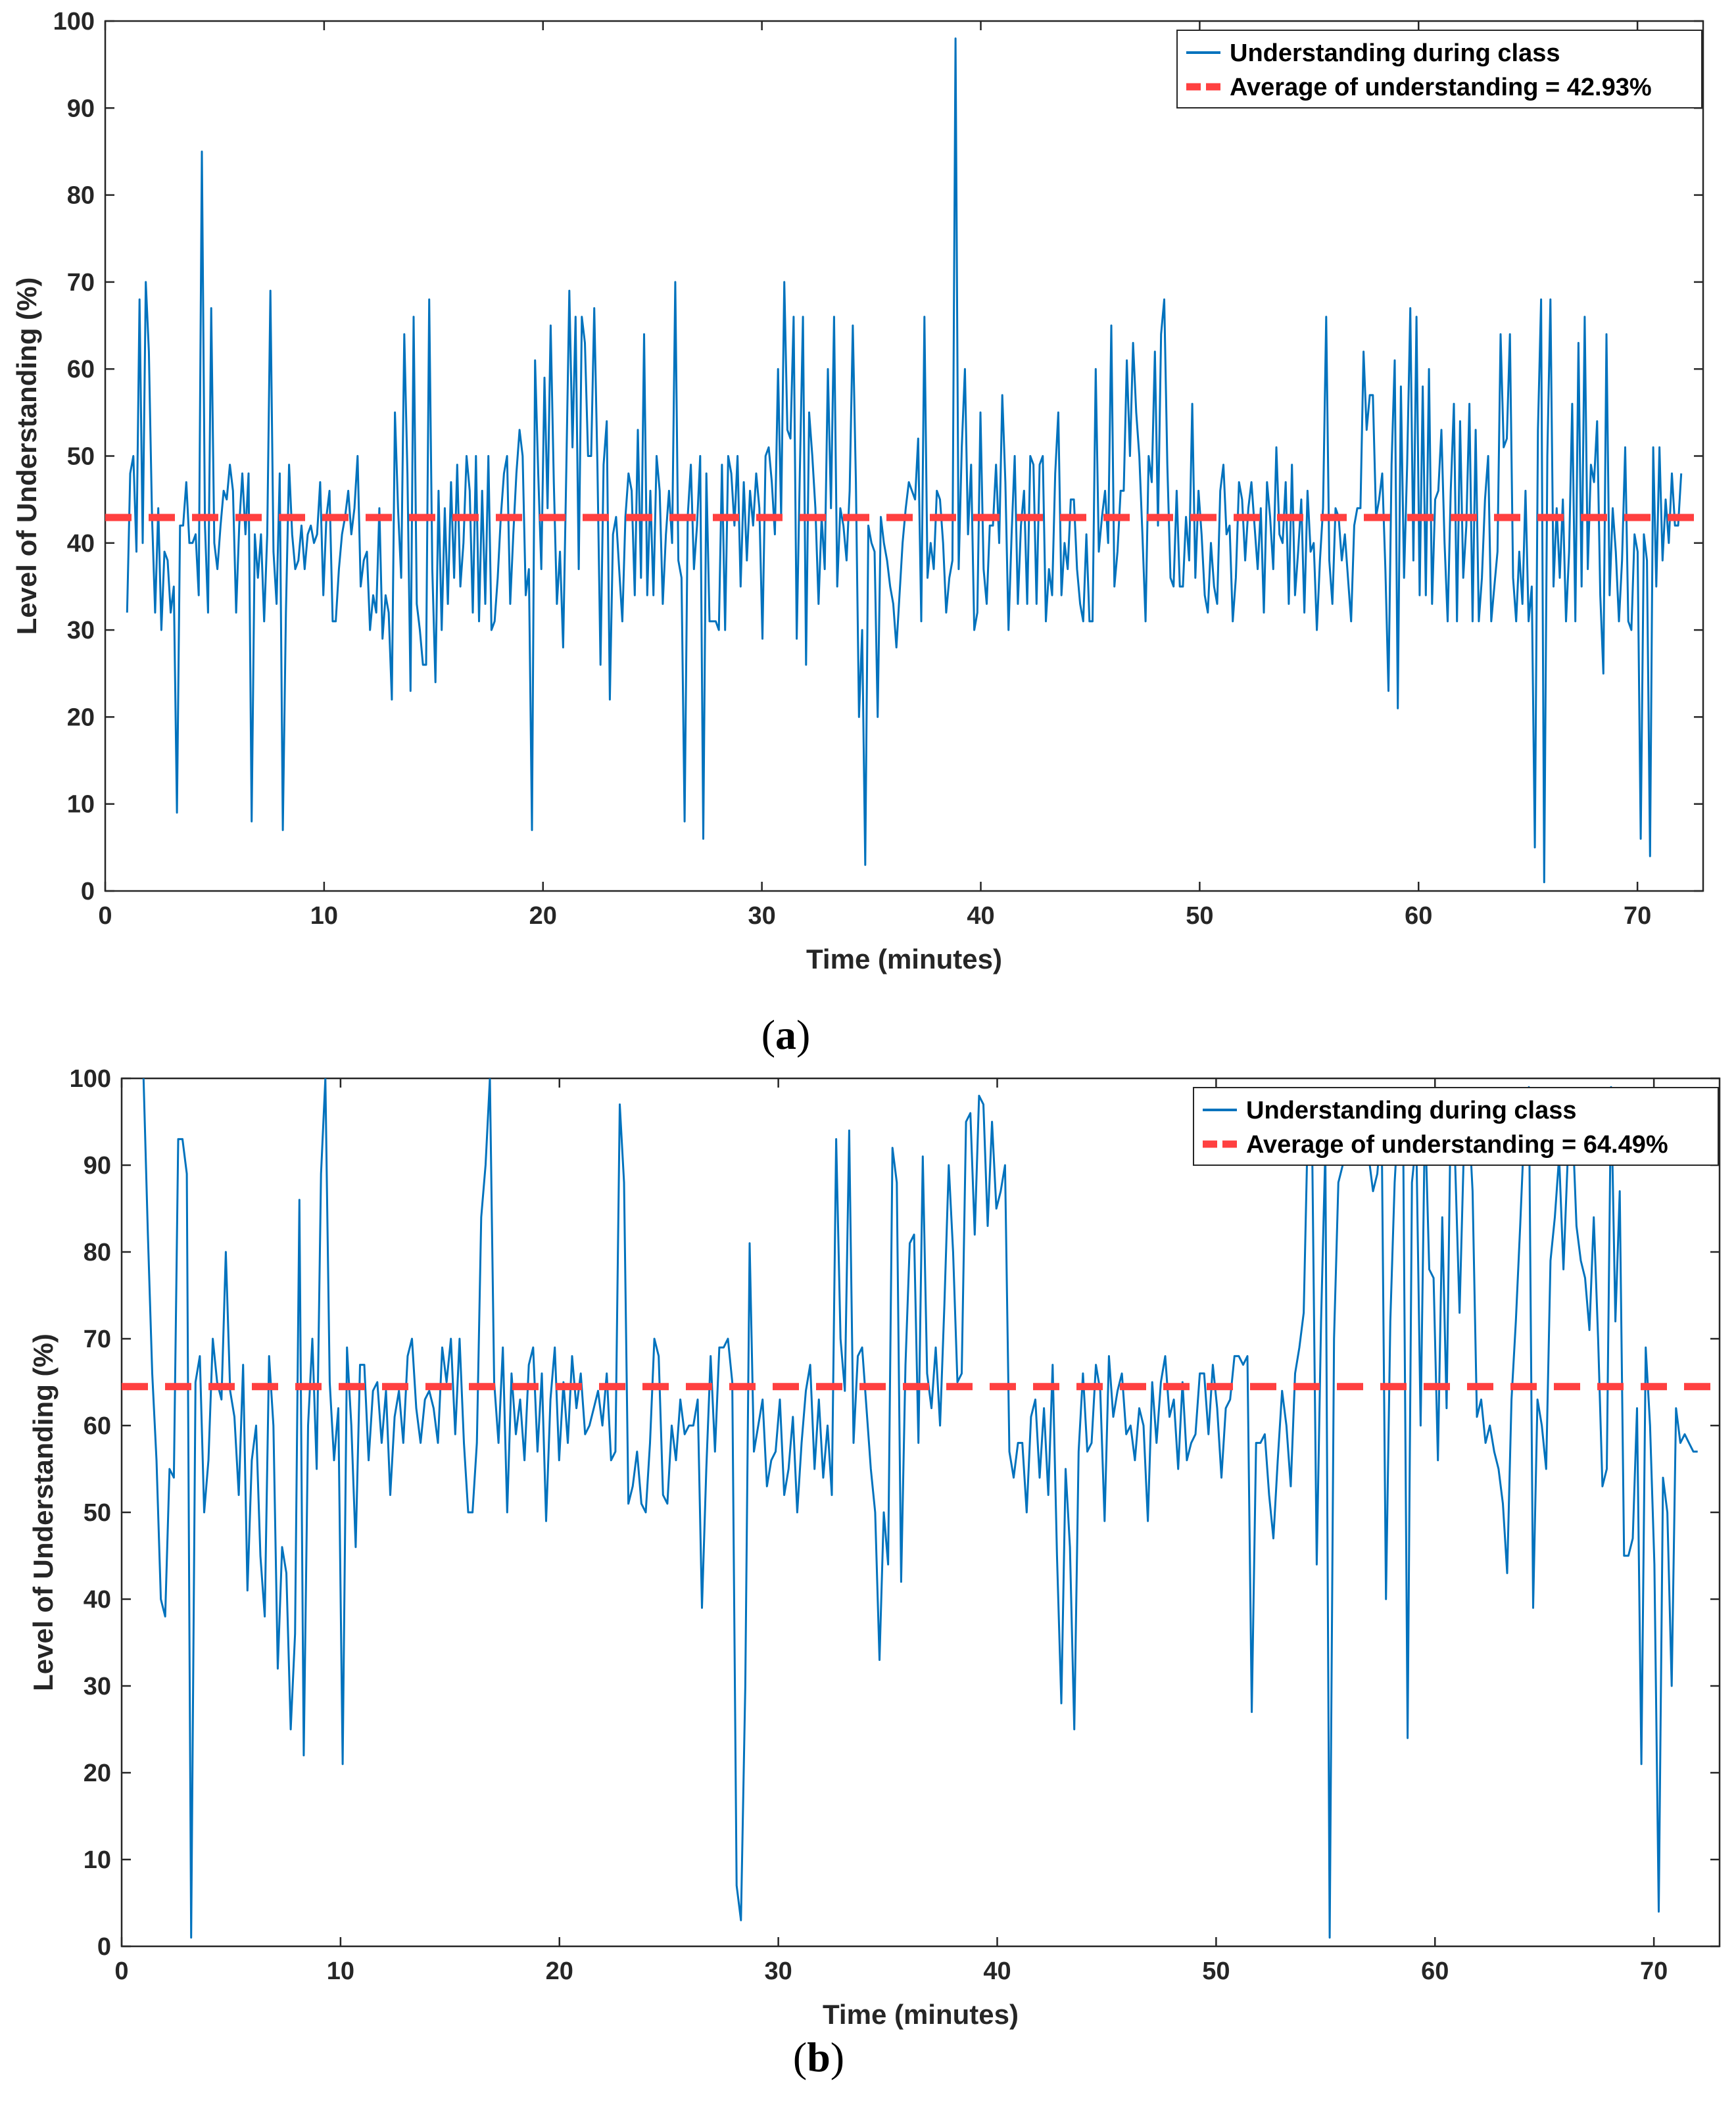 Image resolution: width=1736 pixels, height=2114 pixels. I want to click on figure-caption: (b), so click(819, 2057).